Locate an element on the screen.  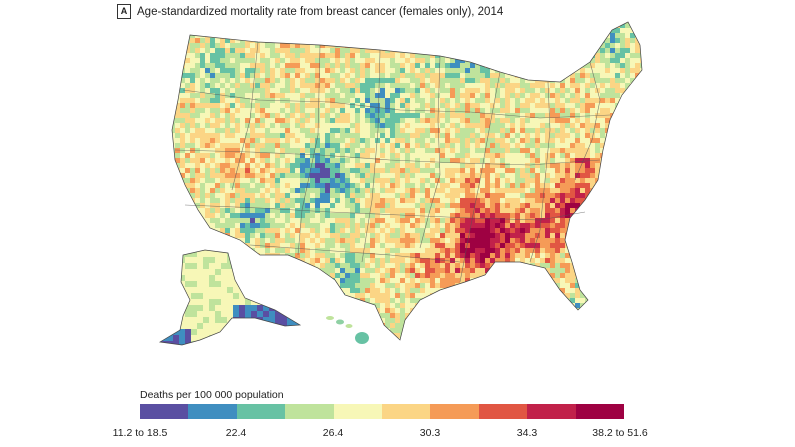
alaska-outline is located at coordinates (230, 297).